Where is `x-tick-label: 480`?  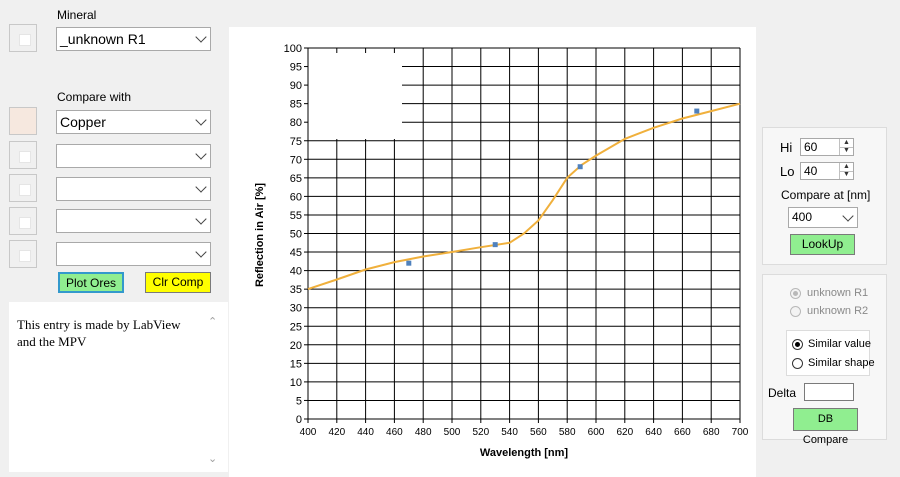 x-tick-label: 480 is located at coordinates (423, 432).